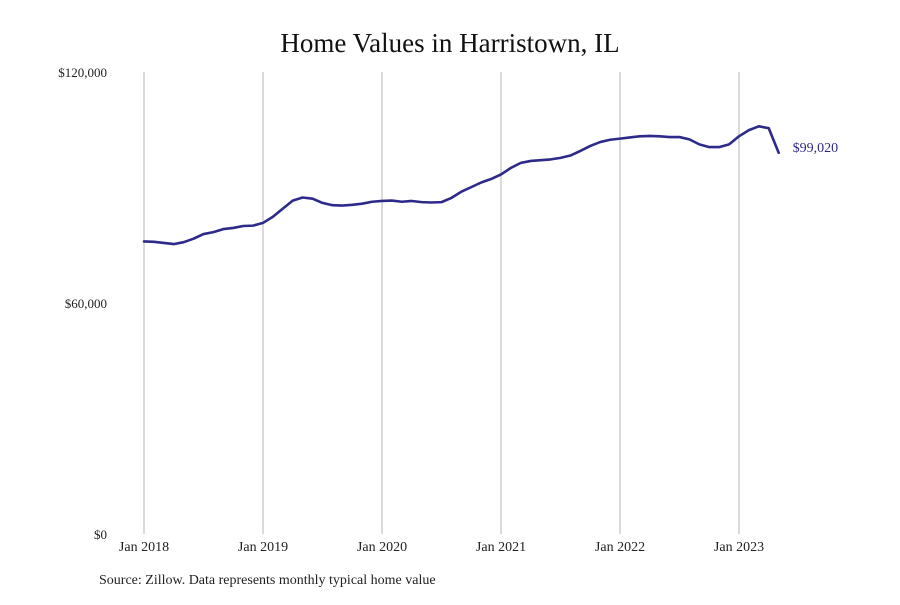 The width and height of the screenshot is (900, 605). What do you see at coordinates (501, 547) in the screenshot?
I see `x-tick-label: Jan 2021` at bounding box center [501, 547].